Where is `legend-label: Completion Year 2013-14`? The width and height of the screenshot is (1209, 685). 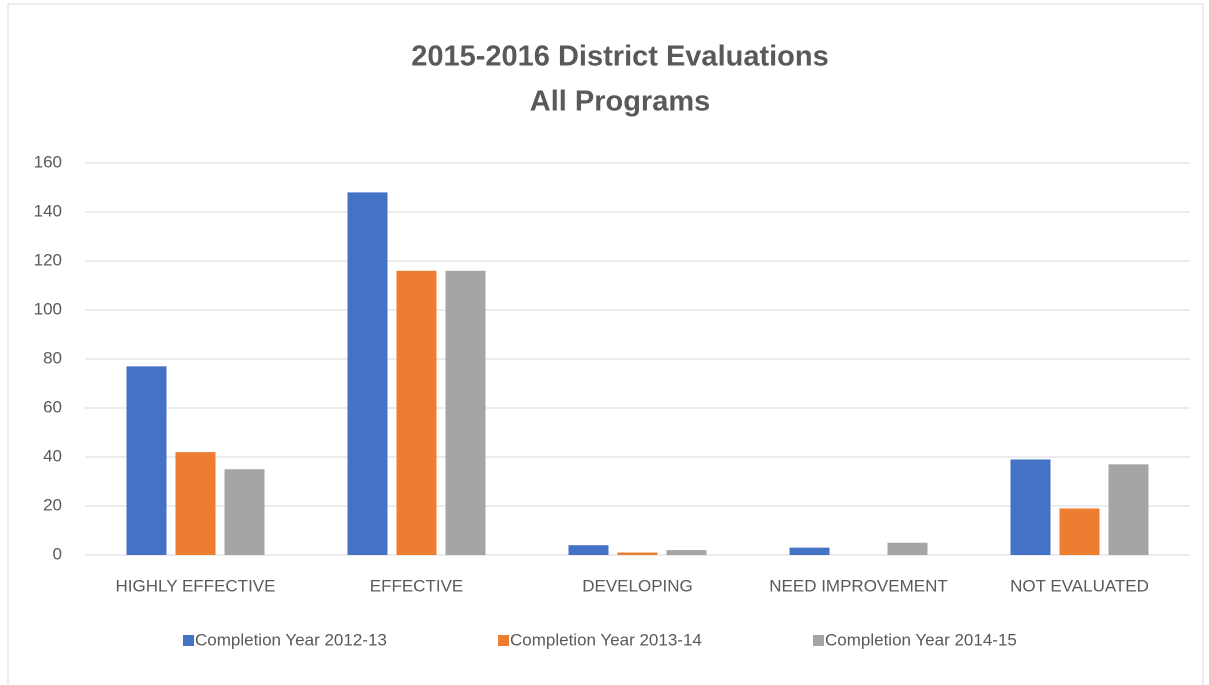
legend-label: Completion Year 2013-14 is located at coordinates (606, 639).